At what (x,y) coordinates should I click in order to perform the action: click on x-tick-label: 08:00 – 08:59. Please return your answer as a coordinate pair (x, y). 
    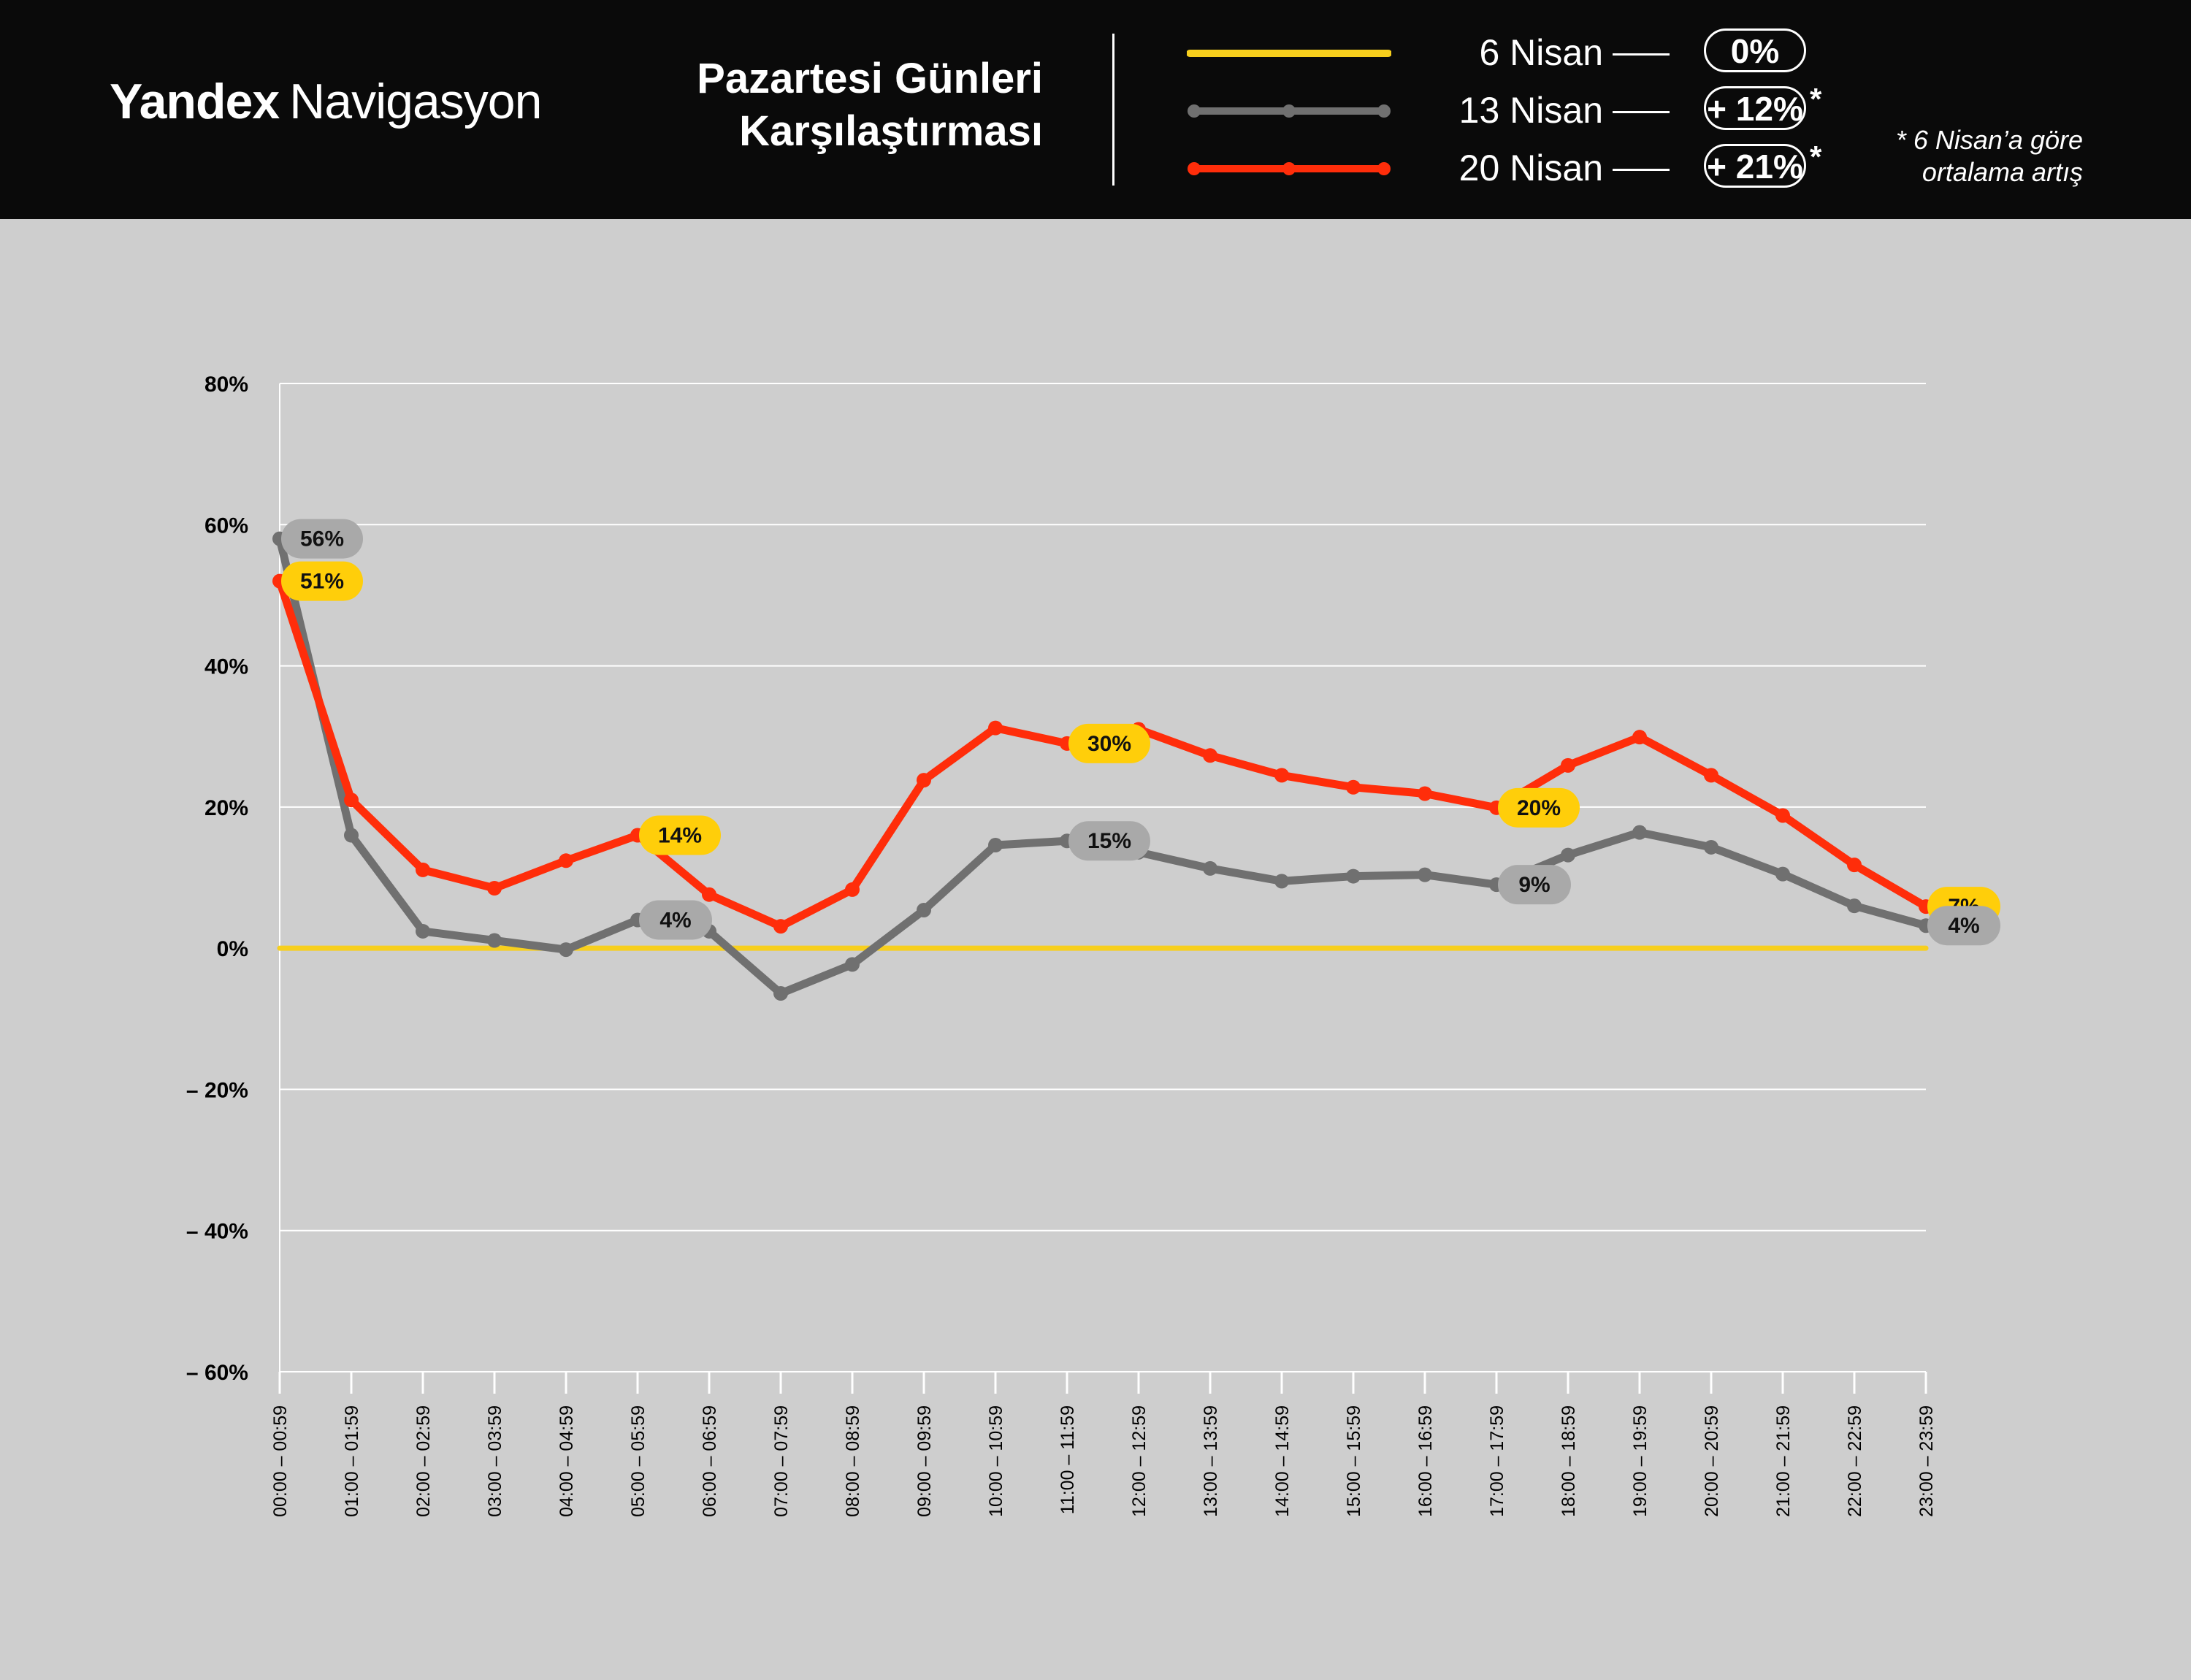
    Looking at the image, I should click on (853, 1461).